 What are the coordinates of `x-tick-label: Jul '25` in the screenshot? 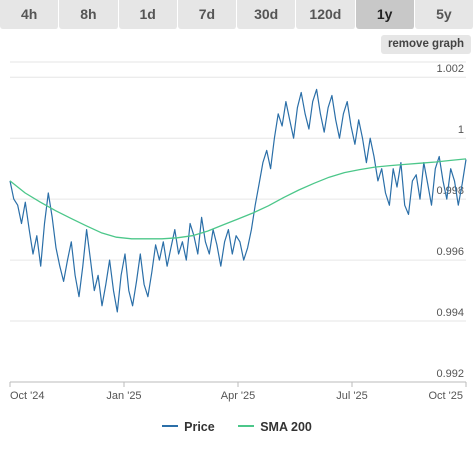 It's located at (351, 396).